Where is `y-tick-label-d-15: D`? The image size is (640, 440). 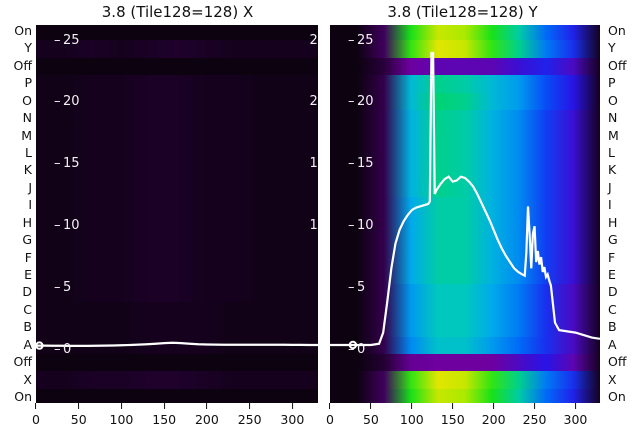 y-tick-label-d-15: D is located at coordinates (613, 292).